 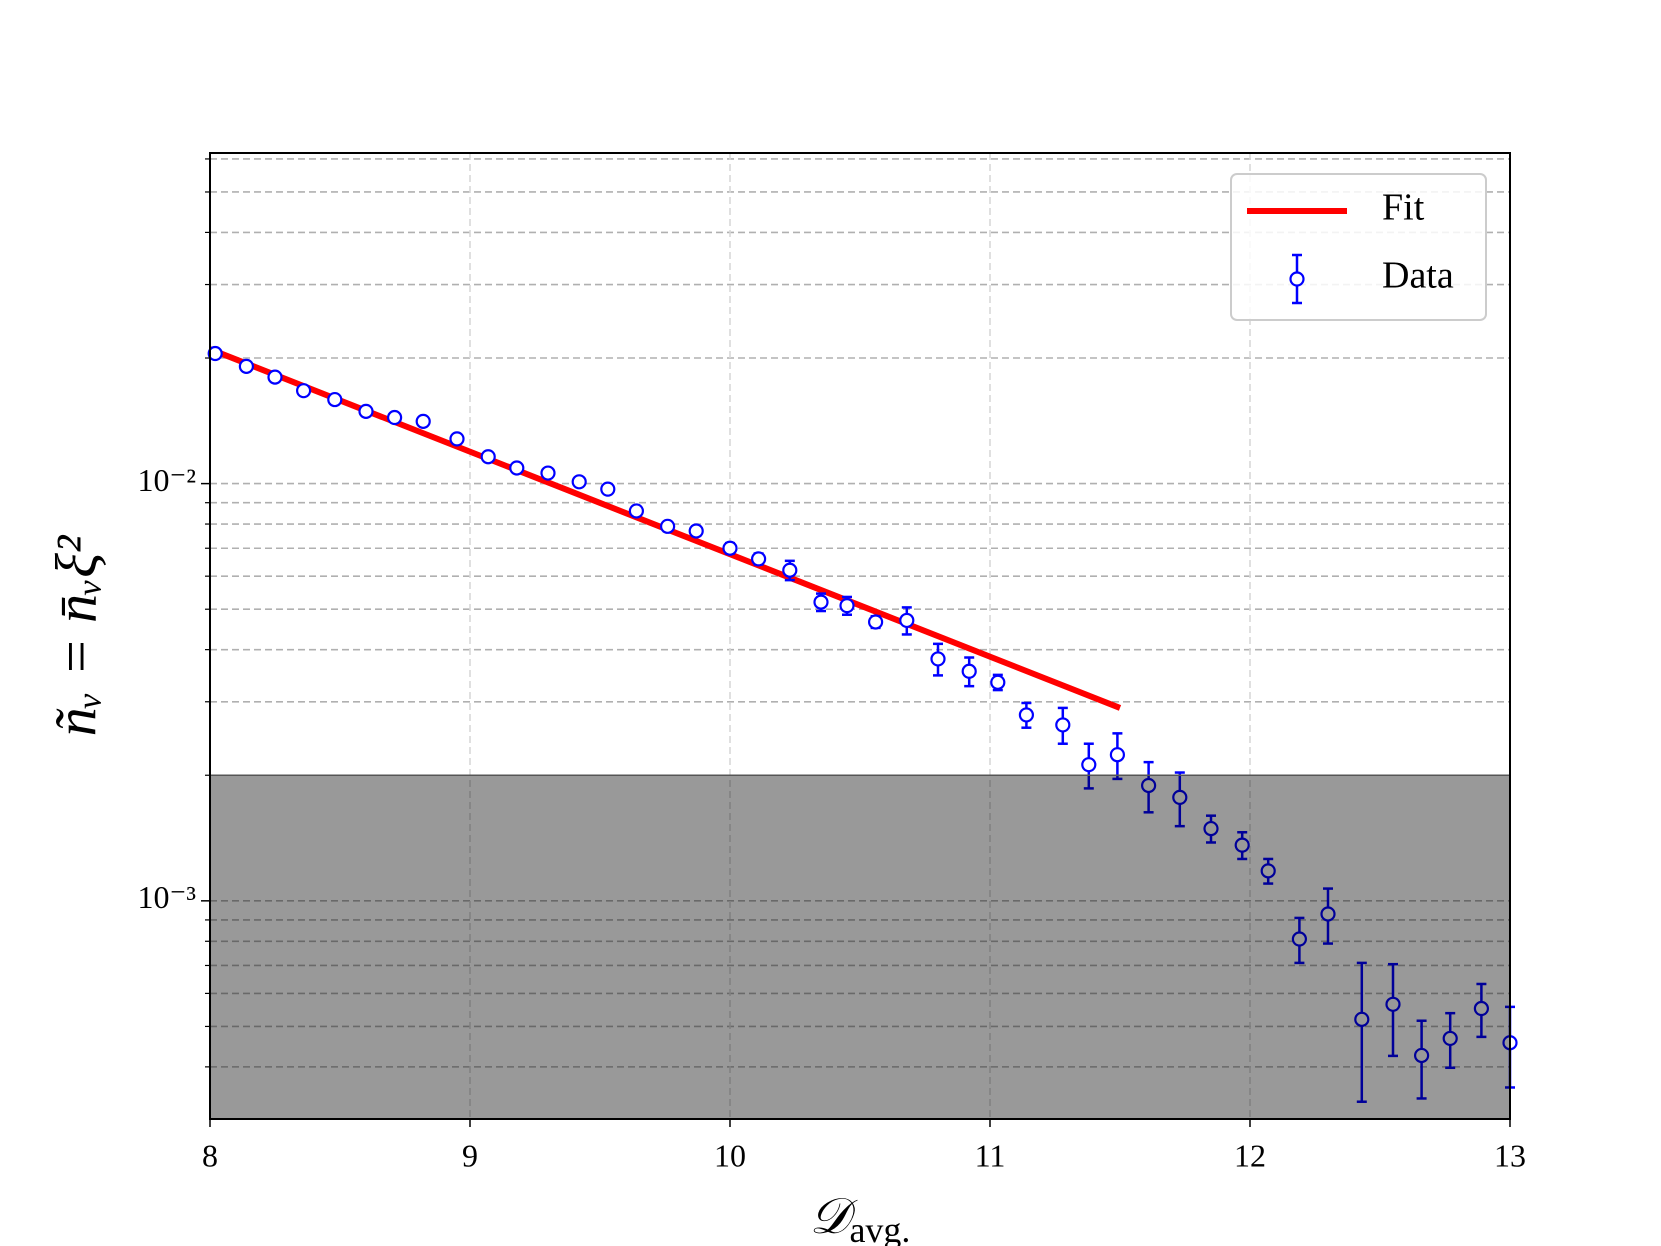 I want to click on x-axis-label: 𝒟avg., so click(x=860, y=1217).